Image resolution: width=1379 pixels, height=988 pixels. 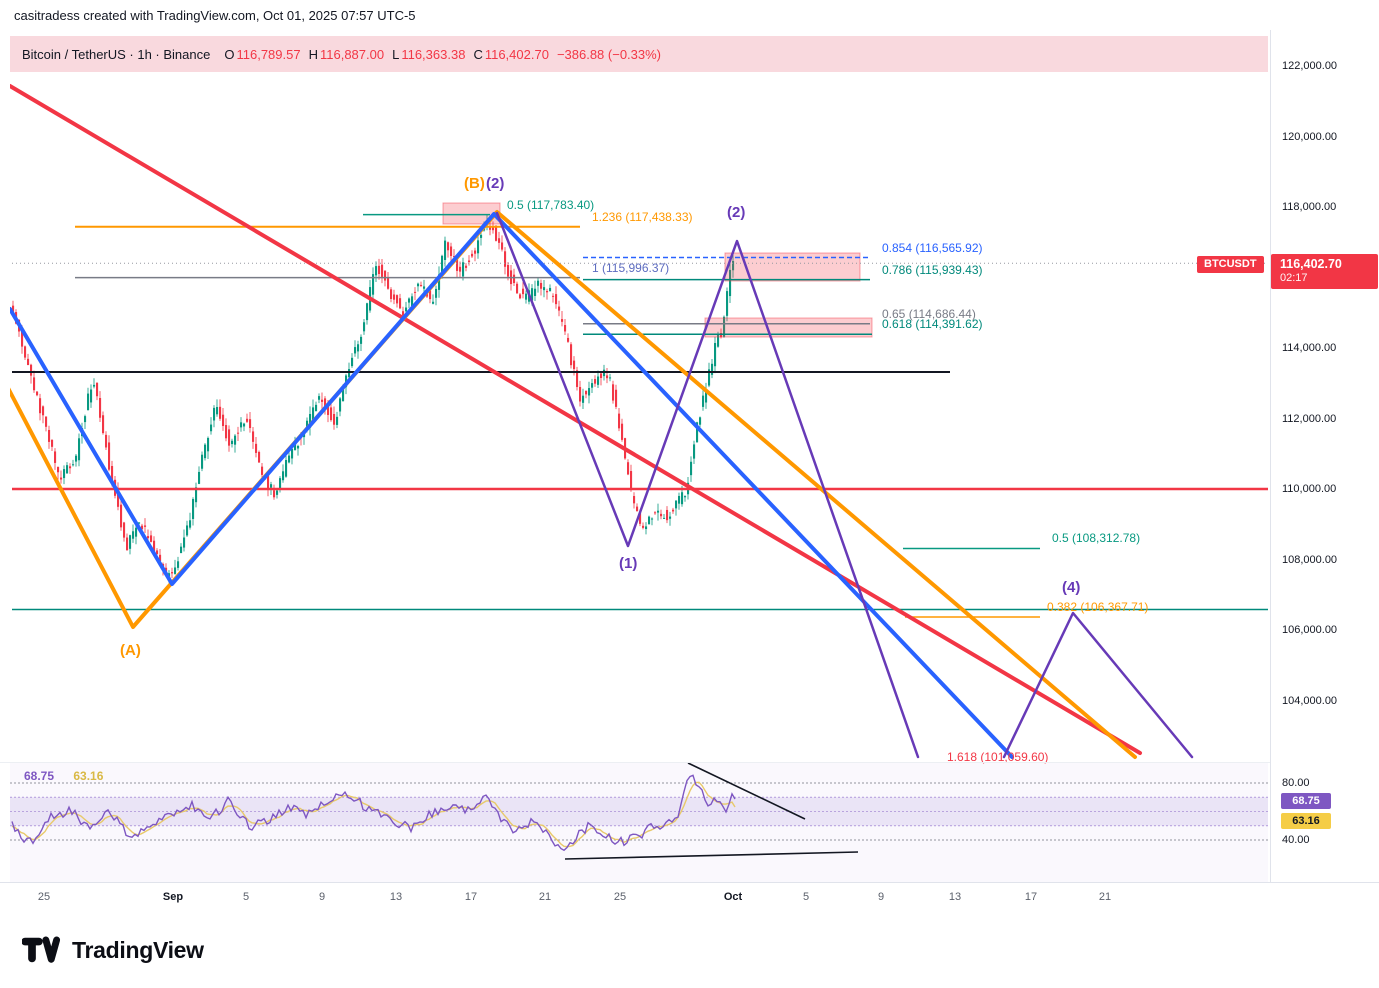 What do you see at coordinates (1310, 66) in the screenshot?
I see `price-tick: 122,000.00` at bounding box center [1310, 66].